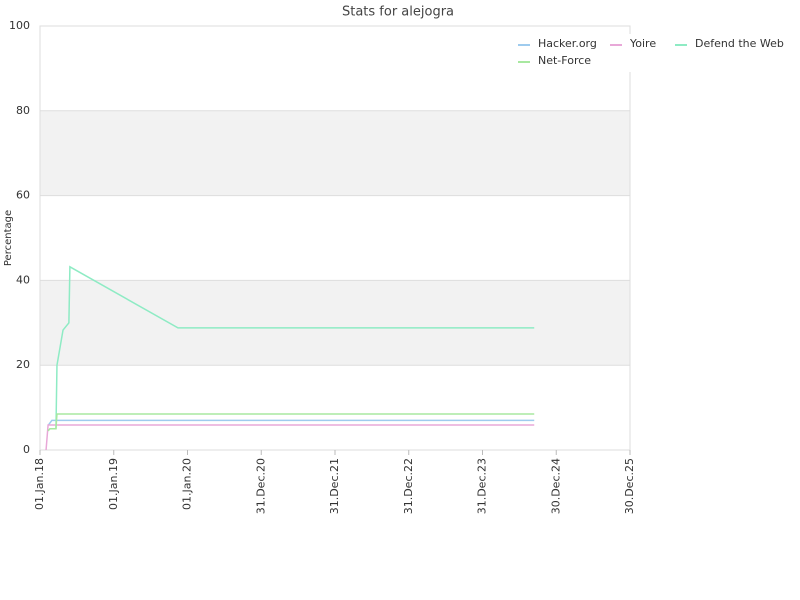 The image size is (800, 600). What do you see at coordinates (567, 43) in the screenshot?
I see `legend-label: Hacker.org` at bounding box center [567, 43].